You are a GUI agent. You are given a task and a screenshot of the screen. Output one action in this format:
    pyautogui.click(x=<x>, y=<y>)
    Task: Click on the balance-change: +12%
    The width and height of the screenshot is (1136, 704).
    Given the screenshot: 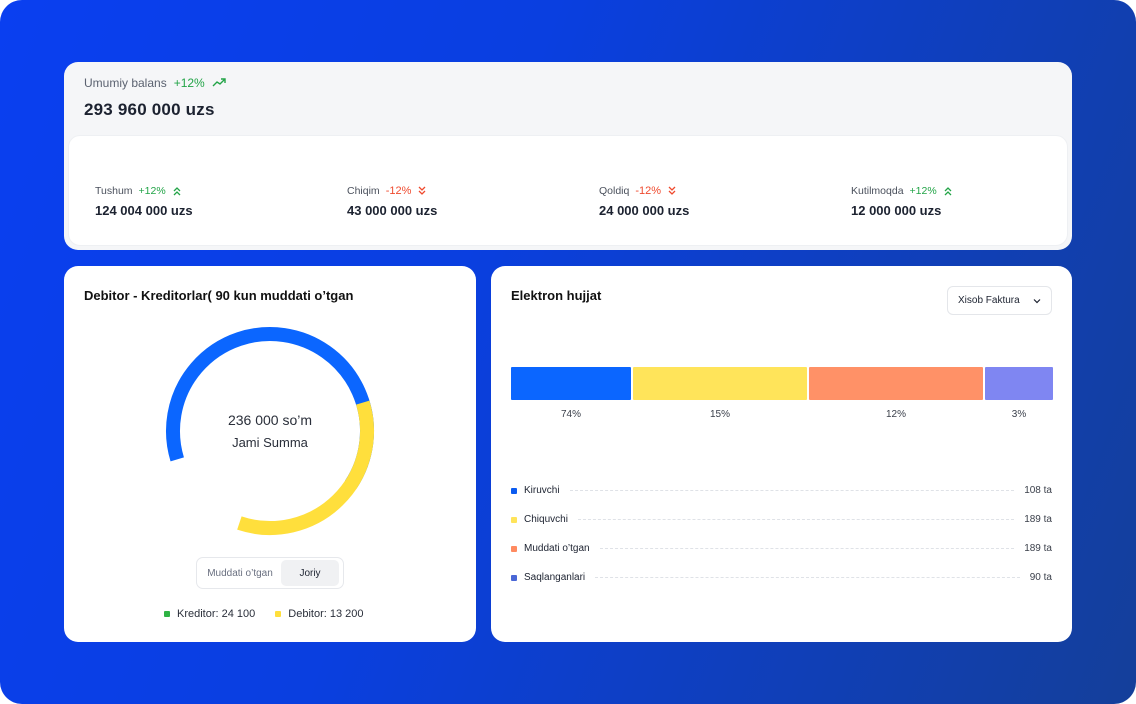 What is the action you would take?
    pyautogui.click(x=189, y=83)
    